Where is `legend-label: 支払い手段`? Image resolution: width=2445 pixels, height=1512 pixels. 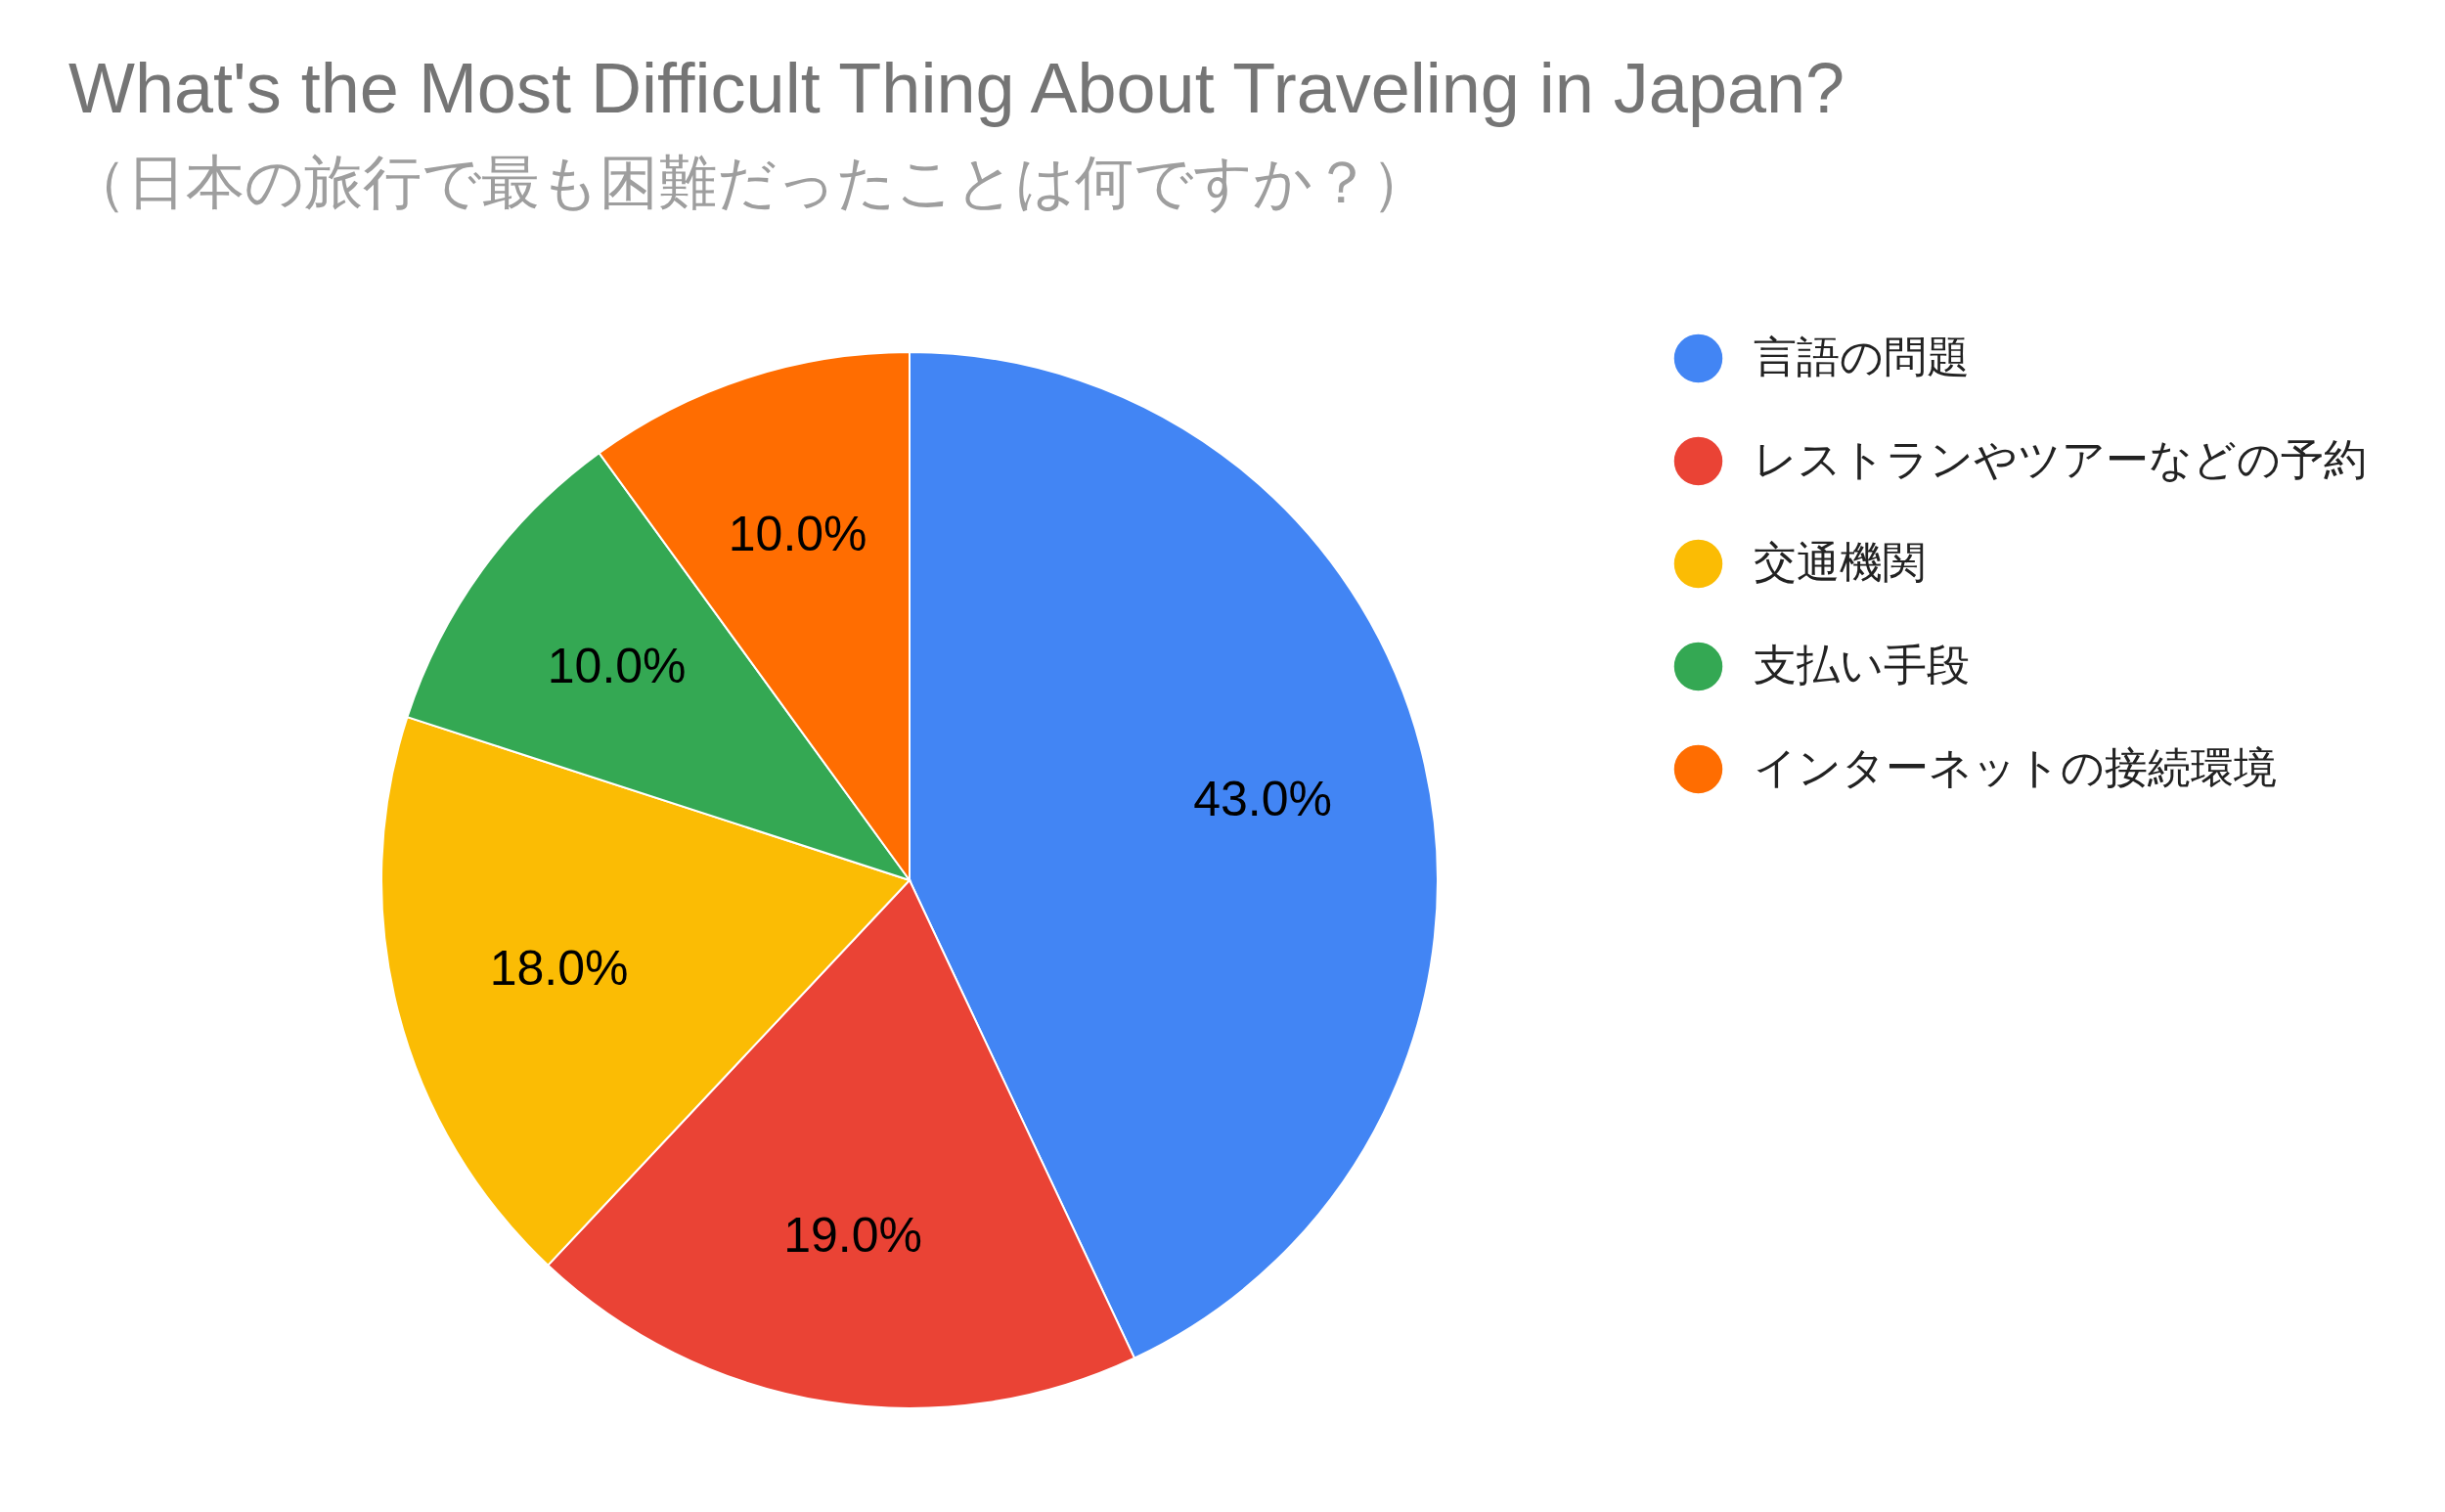 legend-label: 支払い手段 is located at coordinates (1862, 665).